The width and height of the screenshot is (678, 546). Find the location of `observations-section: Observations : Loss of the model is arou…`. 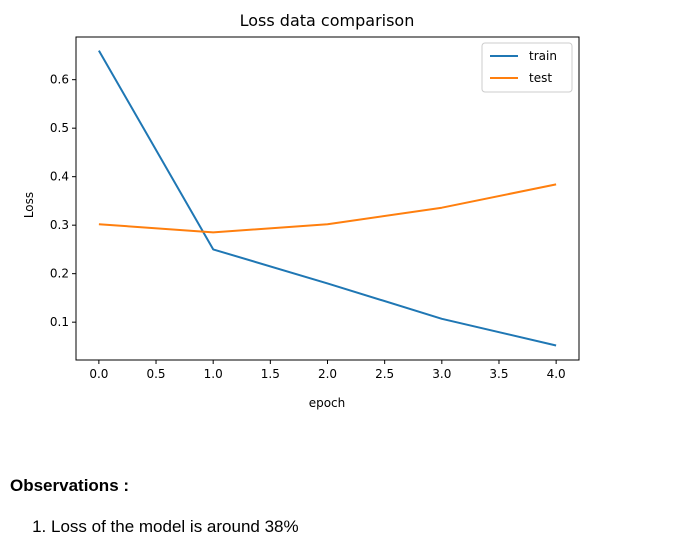

observations-section: Observations : Loss of the model is arou… is located at coordinates (340, 507).